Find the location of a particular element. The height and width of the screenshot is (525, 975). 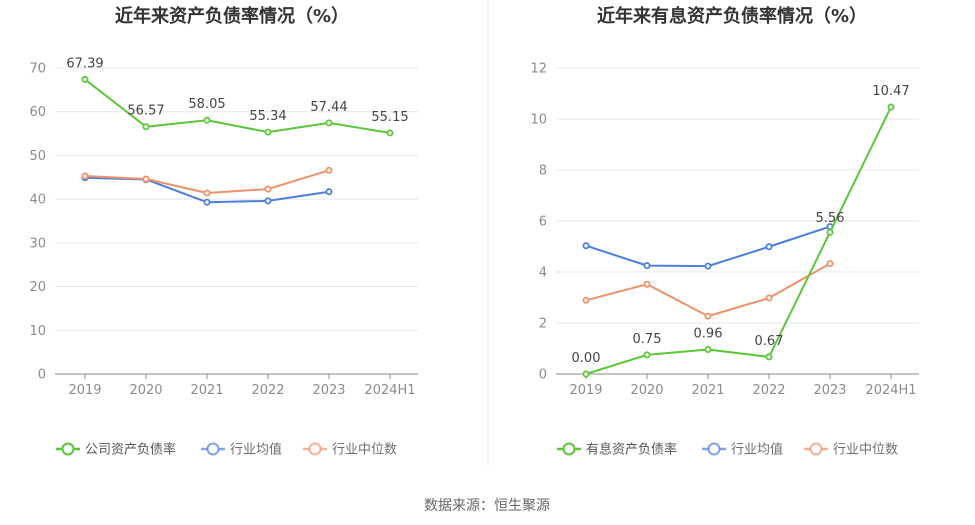

c2-xtick-label-0: 2019 is located at coordinates (585, 390).